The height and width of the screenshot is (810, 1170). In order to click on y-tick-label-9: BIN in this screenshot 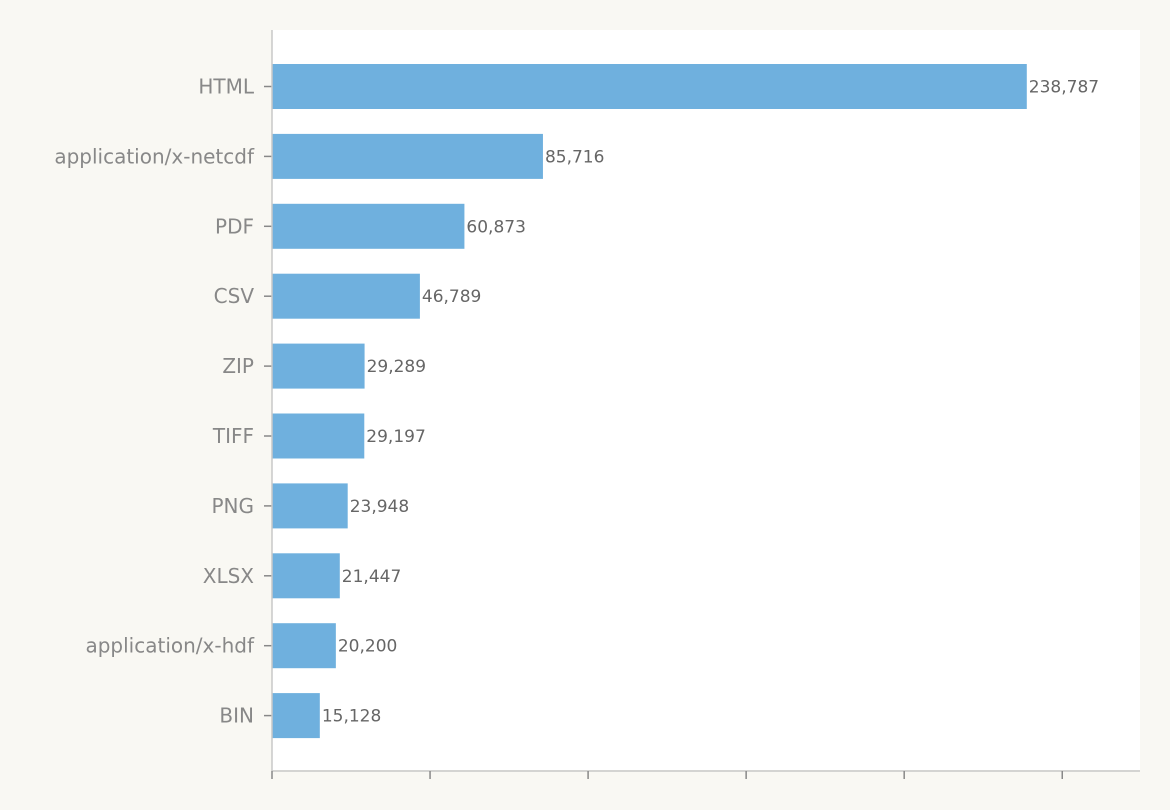, I will do `click(236, 716)`.